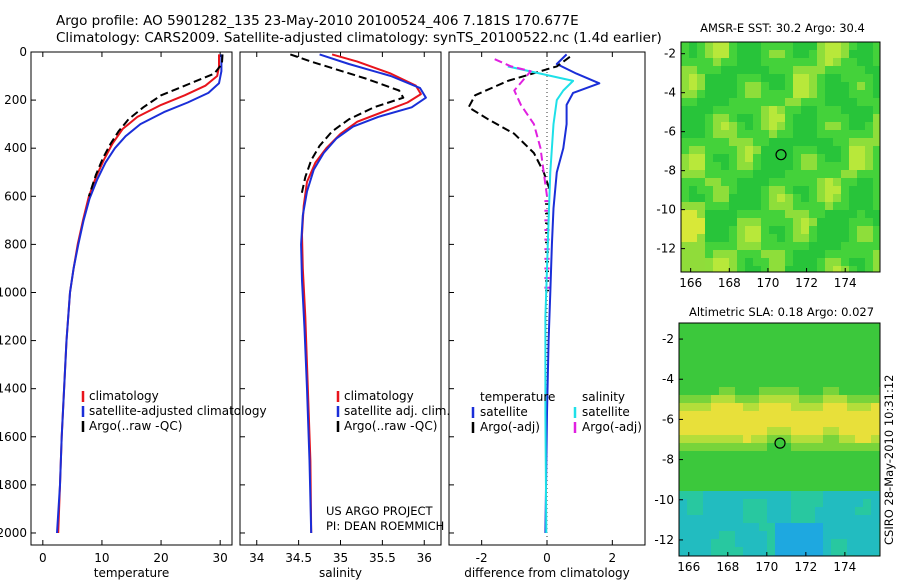  Describe the element at coordinates (385, 526) in the screenshot. I see `pi-credit: PI: DEAN ROEMMICH` at that location.